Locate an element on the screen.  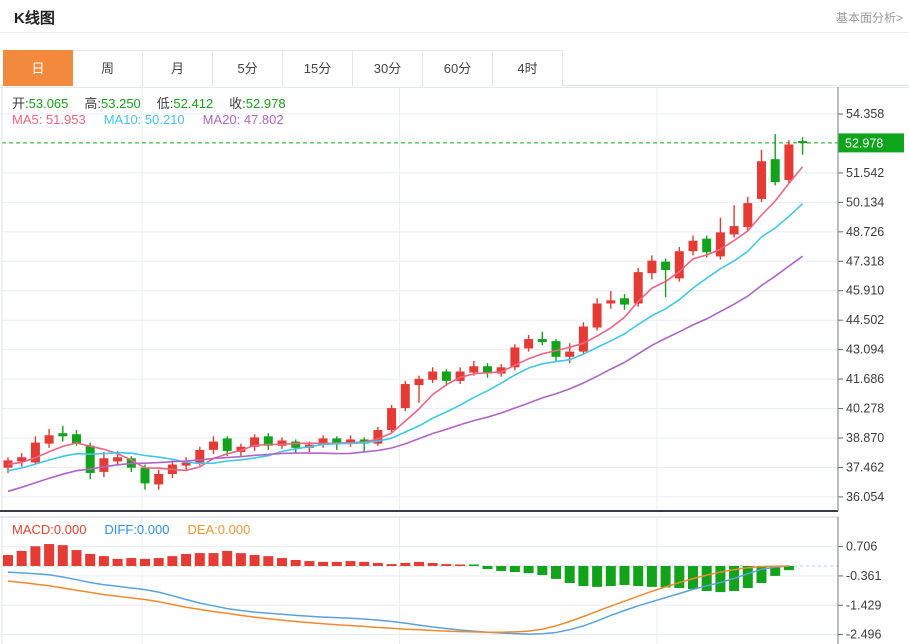
macd-axis-tick-label: -0.361 is located at coordinates (863, 576).